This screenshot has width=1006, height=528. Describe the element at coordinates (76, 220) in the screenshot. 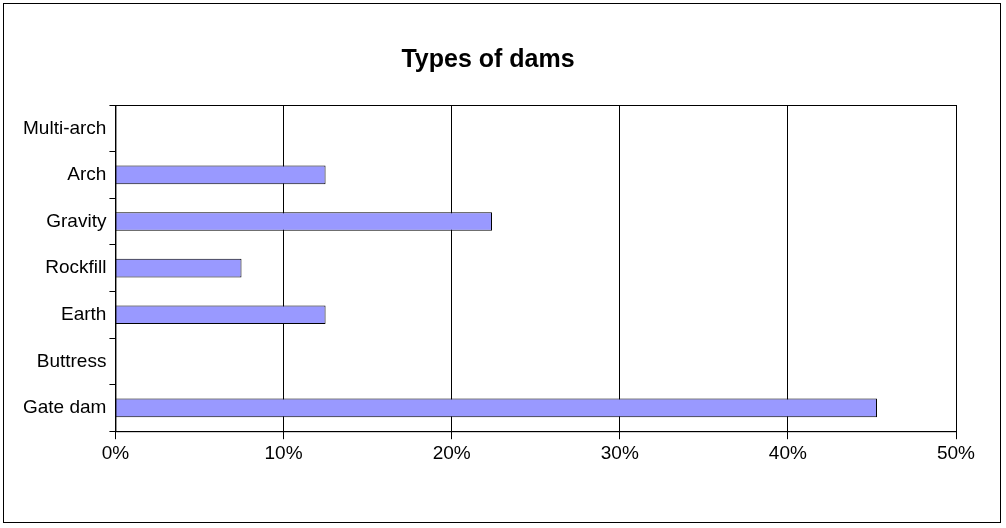

I see `y-tick-label: Gravity` at that location.